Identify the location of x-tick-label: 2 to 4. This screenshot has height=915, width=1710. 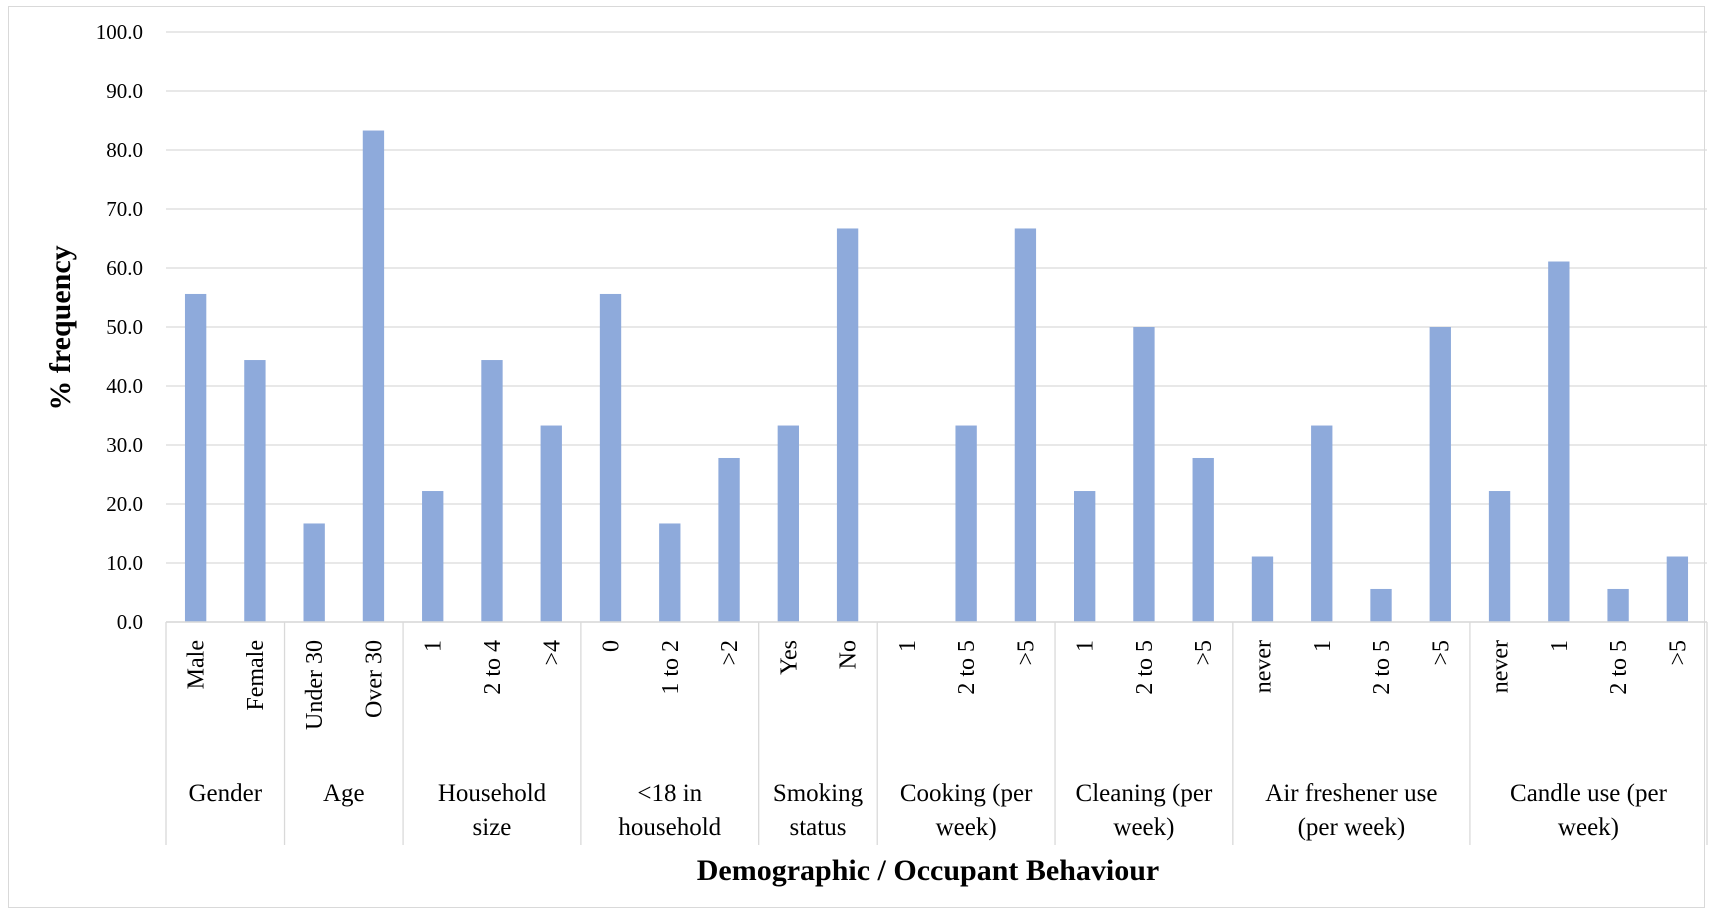
(493, 667).